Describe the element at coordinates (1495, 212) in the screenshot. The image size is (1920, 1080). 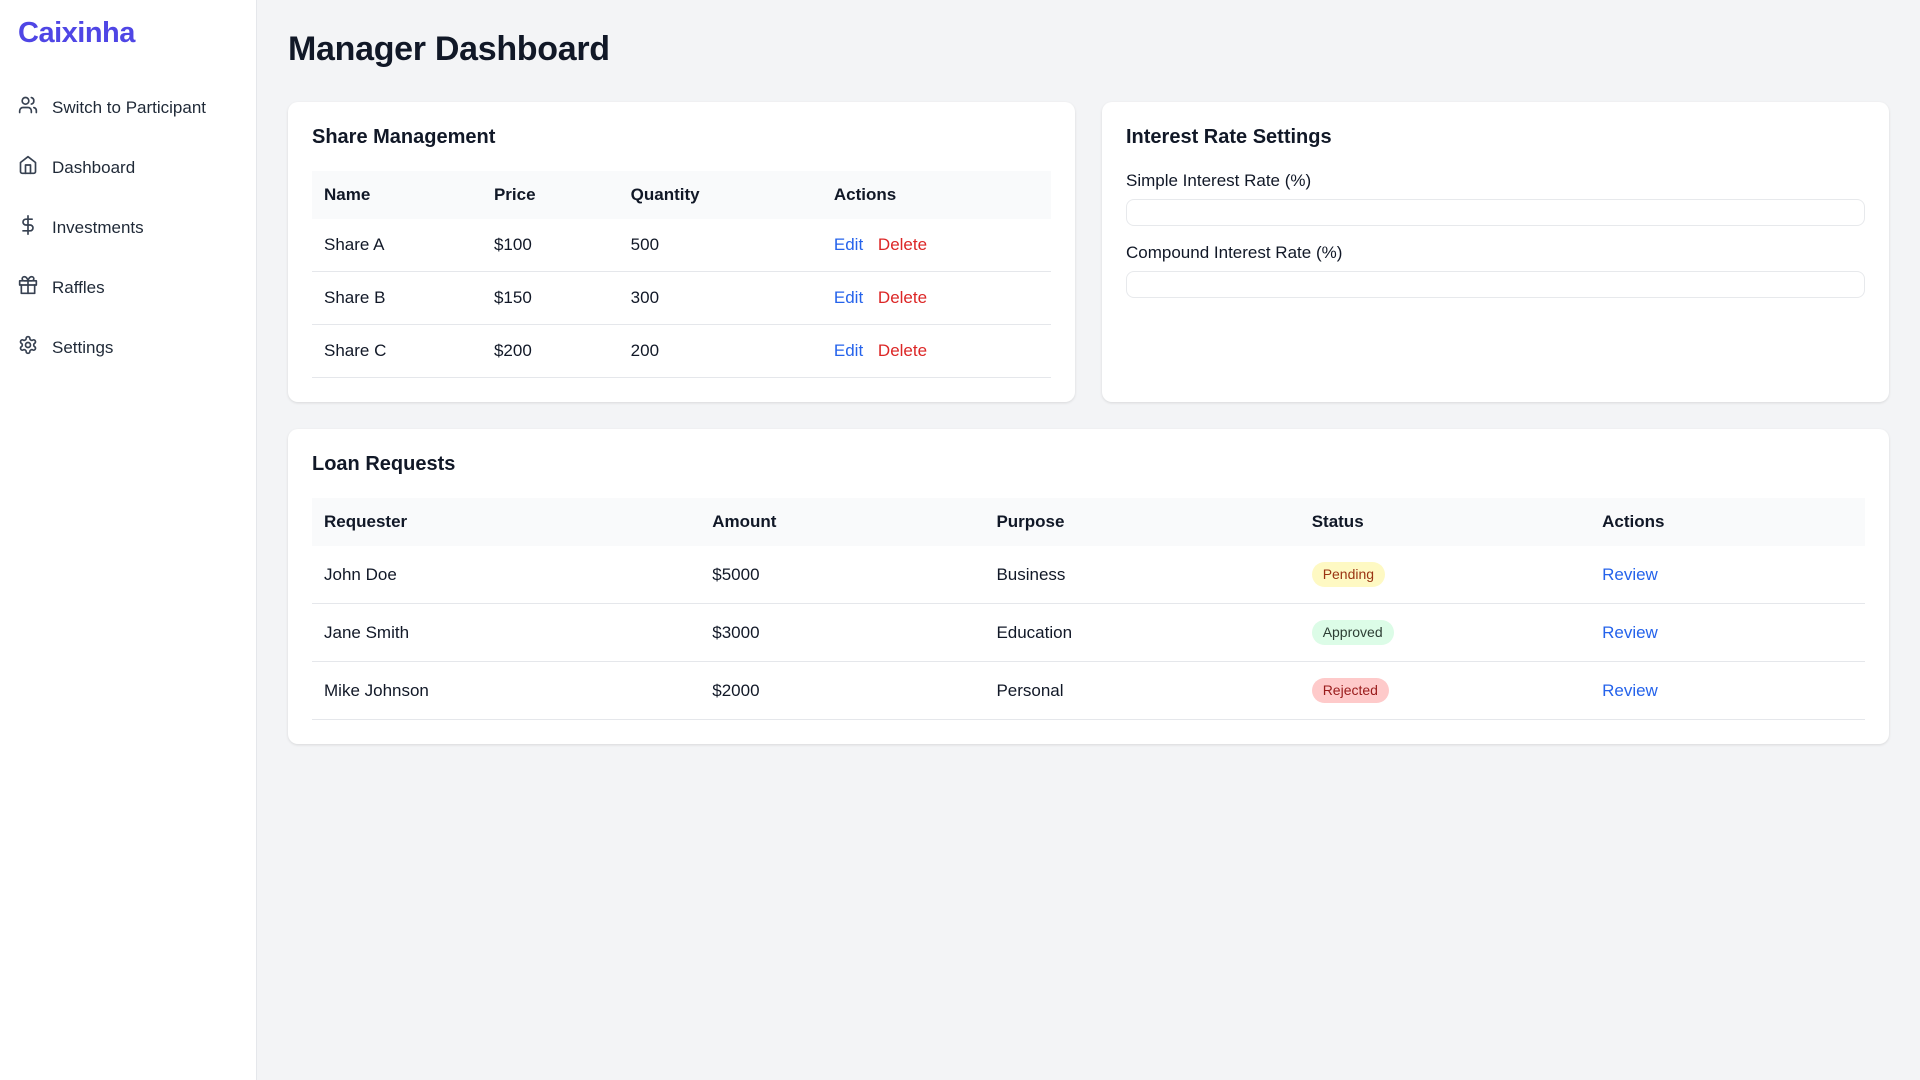
I see `simple-interest-input` at that location.